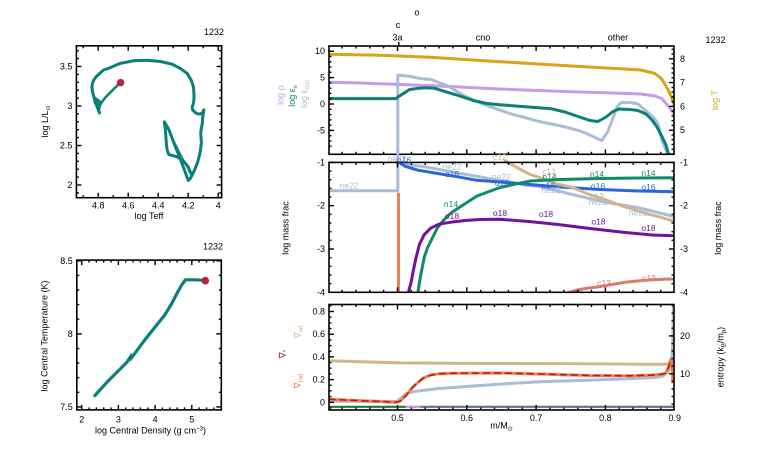 The width and height of the screenshot is (766, 460). Describe the element at coordinates (149, 216) in the screenshot. I see `svg-text: log Teff` at that location.